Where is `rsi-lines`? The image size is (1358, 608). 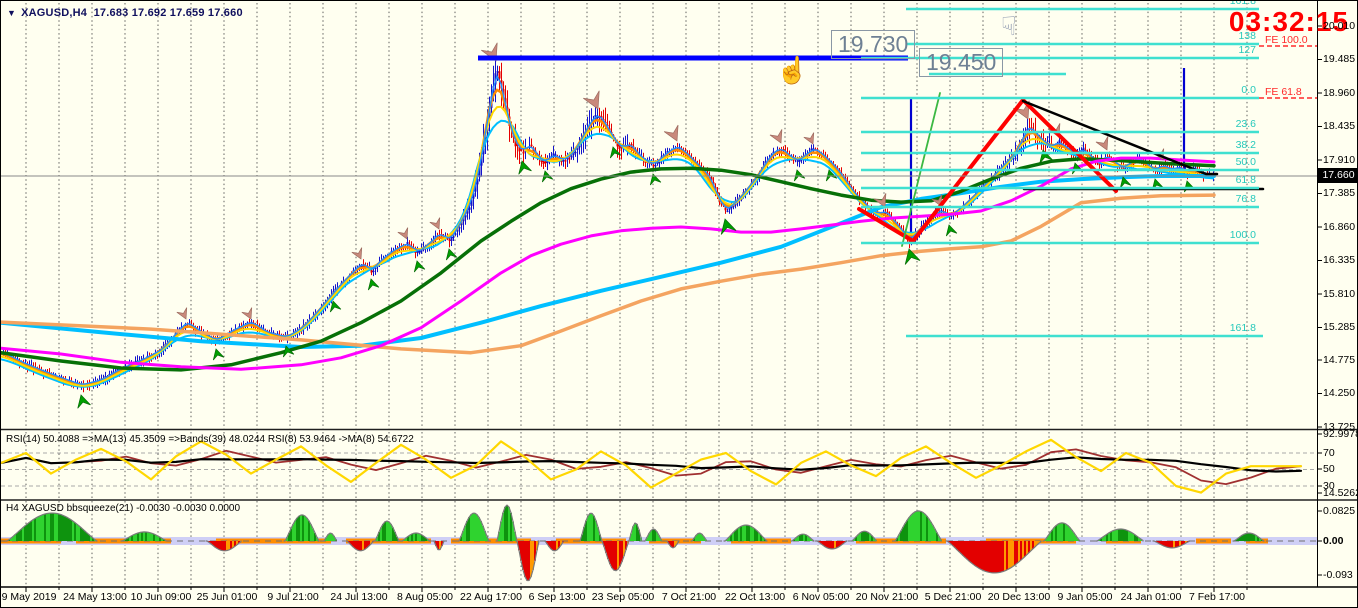 rsi-lines is located at coordinates (652, 466).